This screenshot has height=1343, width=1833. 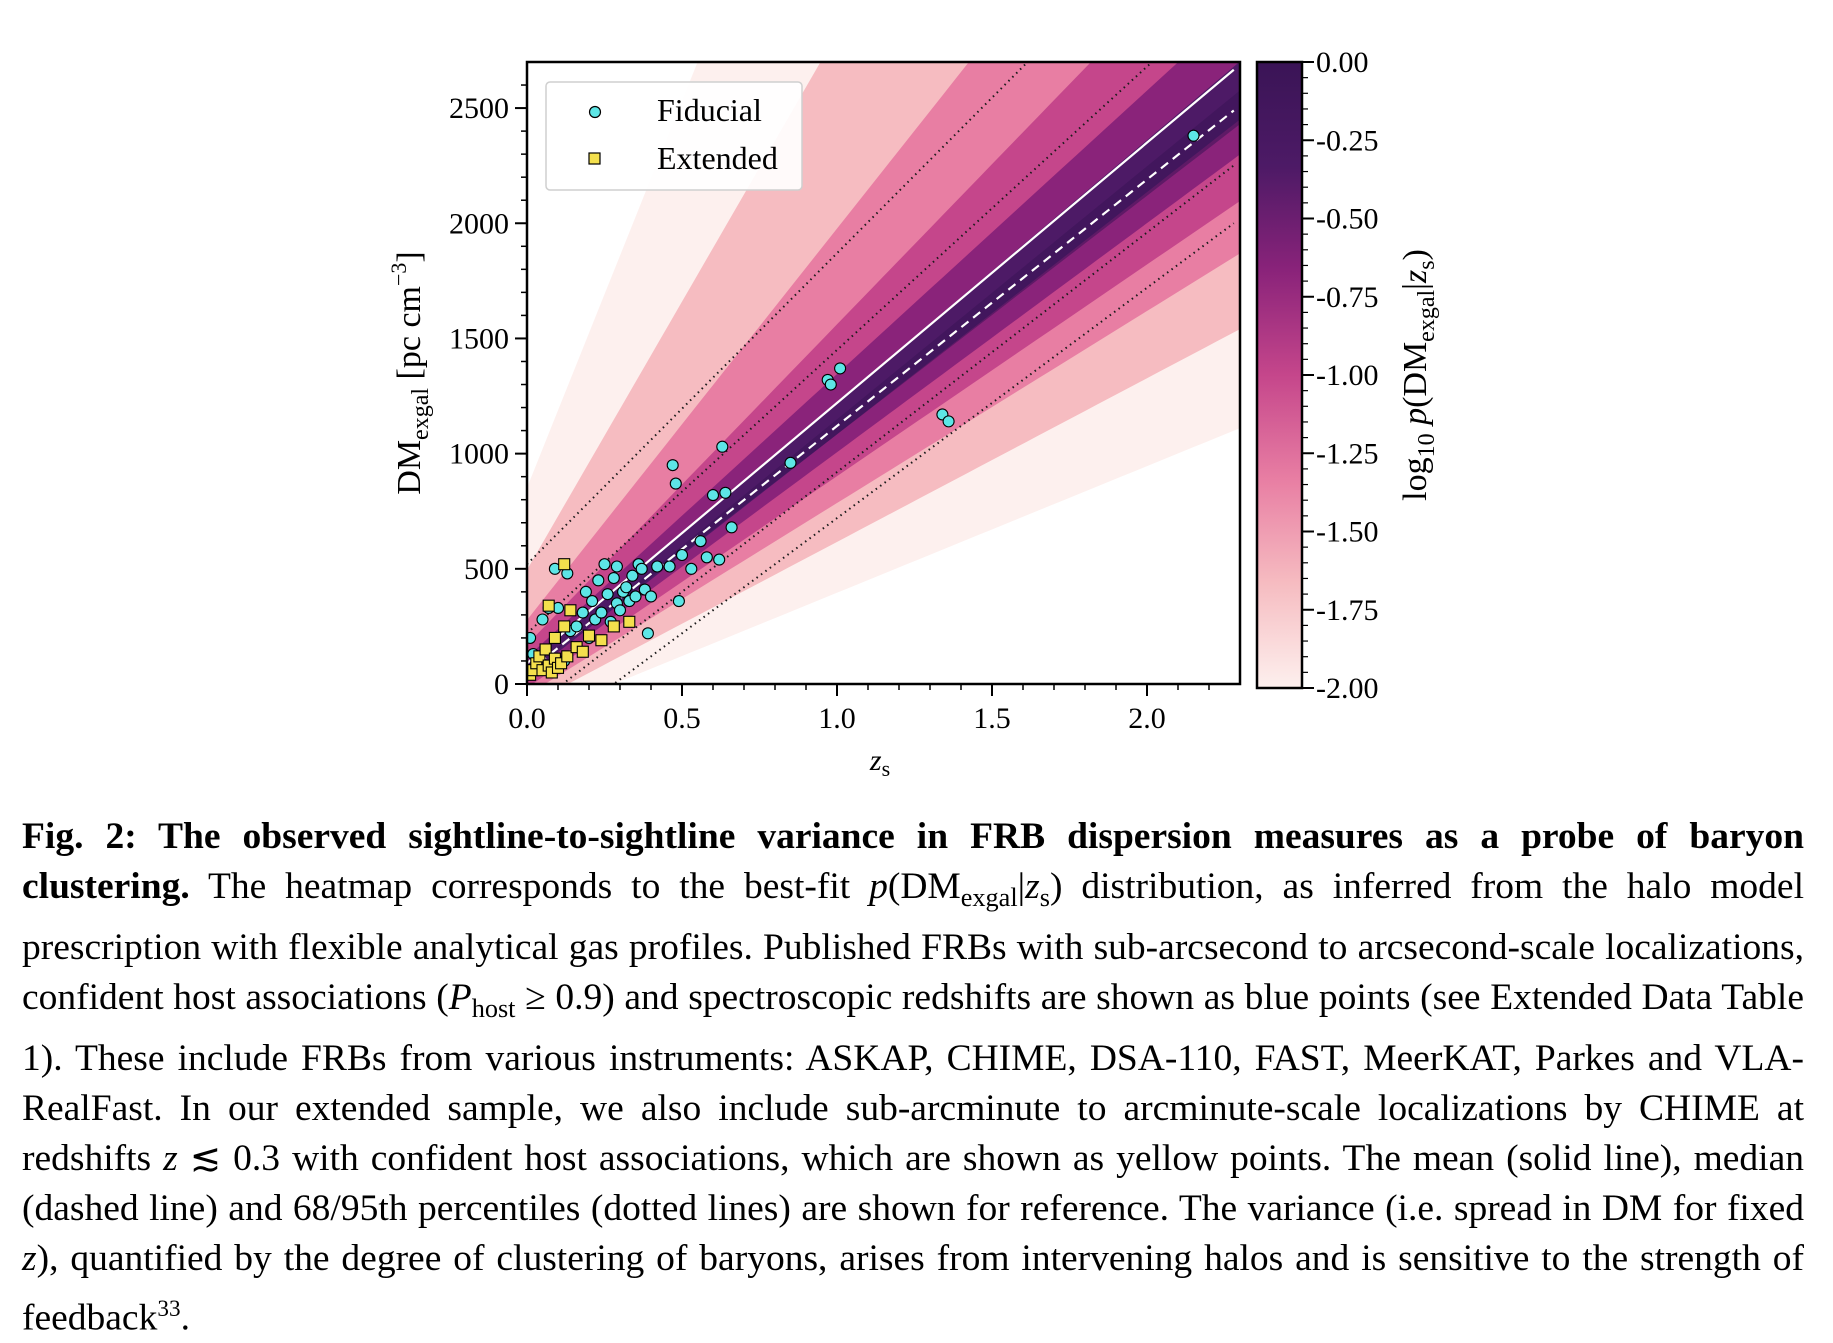 I want to click on caption-eq-sub: exgal, so click(x=989, y=897).